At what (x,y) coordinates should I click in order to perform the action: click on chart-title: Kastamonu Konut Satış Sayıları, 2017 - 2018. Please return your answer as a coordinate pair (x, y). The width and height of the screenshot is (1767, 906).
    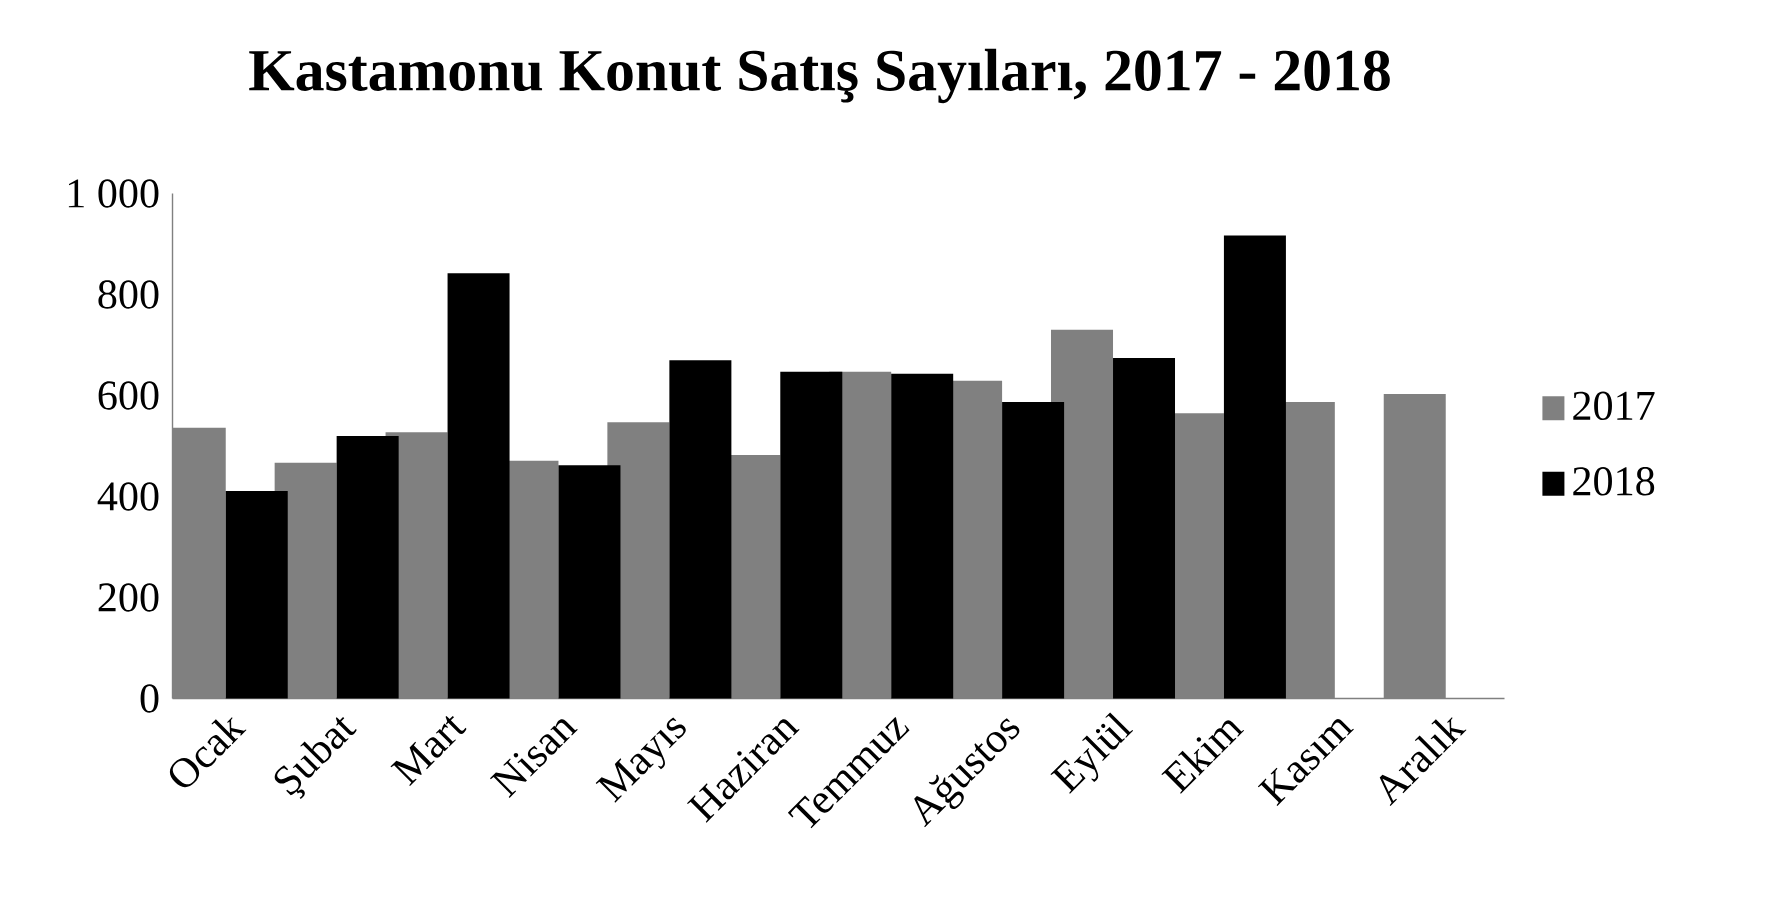
    Looking at the image, I should click on (819, 76).